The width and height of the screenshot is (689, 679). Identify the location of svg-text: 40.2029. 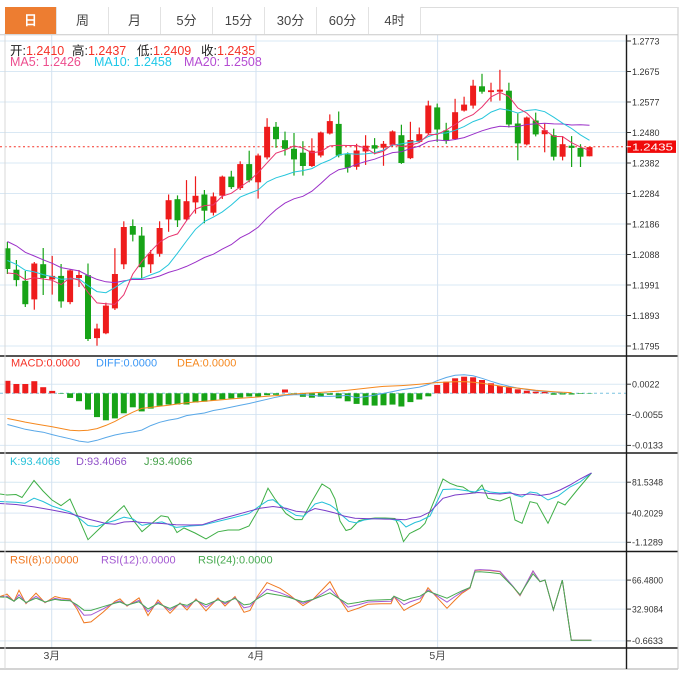
(647, 512).